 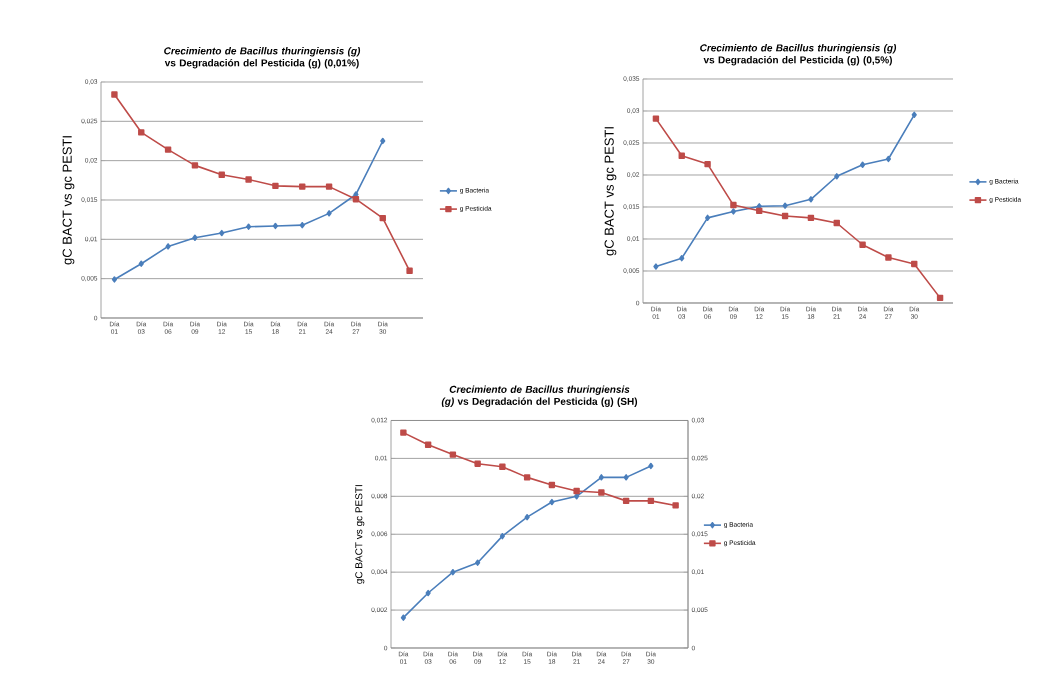 What do you see at coordinates (262, 58) in the screenshot?
I see `chart-title: Crecimiento de Bacillus thuringiensis (g) vs Degradación del Pesticida (g) (0,01%)` at bounding box center [262, 58].